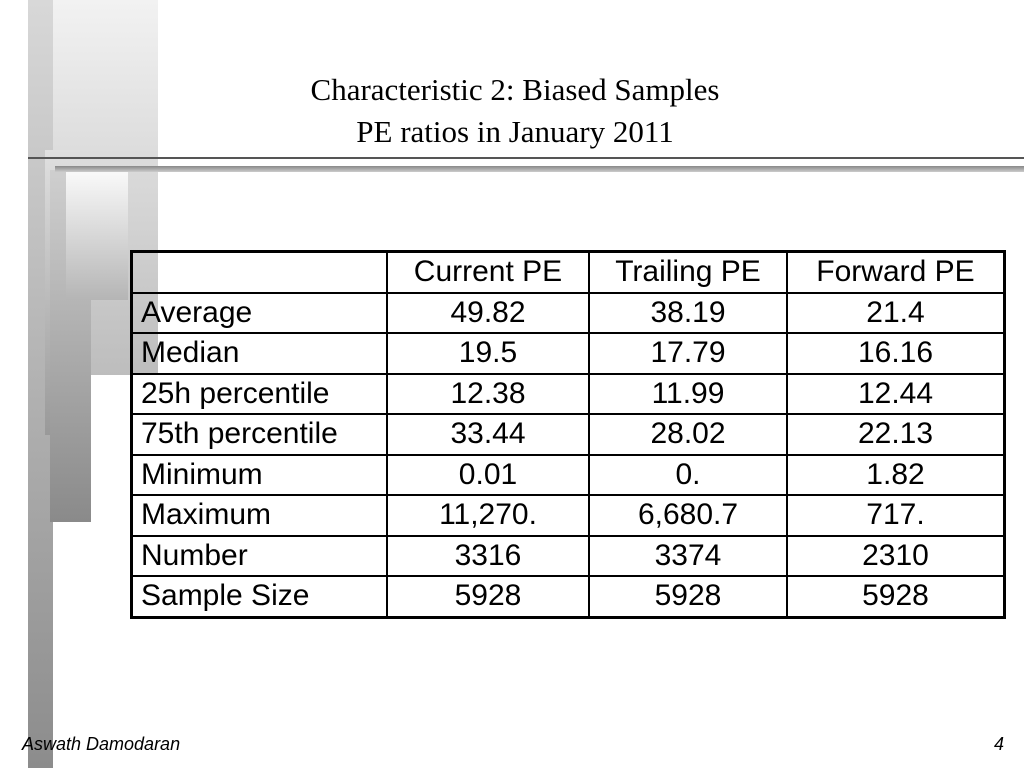 The image size is (1024, 768). Describe the element at coordinates (515, 131) in the screenshot. I see `subtitle: PE ratios in January 2011` at that location.